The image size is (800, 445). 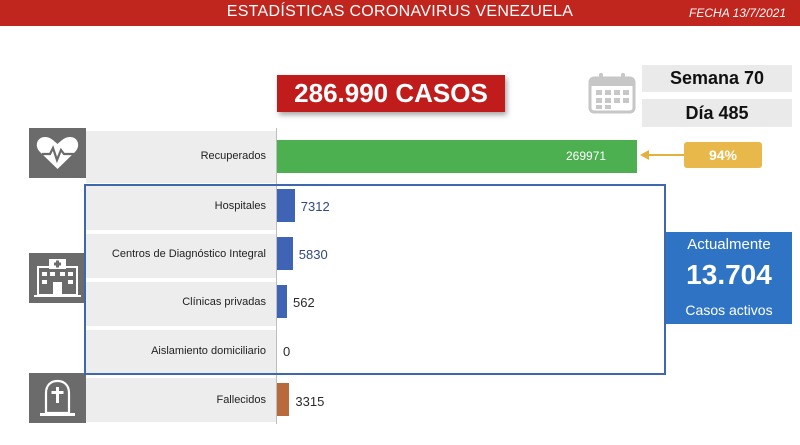 What do you see at coordinates (666, 155) in the screenshot?
I see `pct-arrow-line` at bounding box center [666, 155].